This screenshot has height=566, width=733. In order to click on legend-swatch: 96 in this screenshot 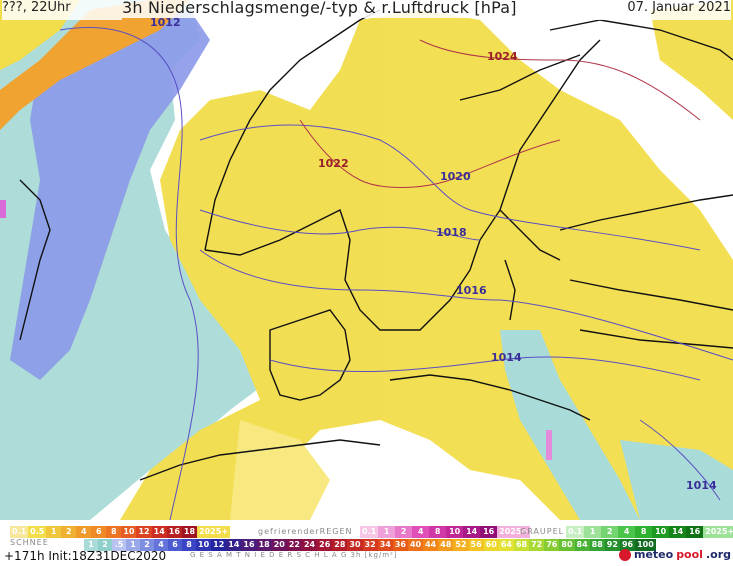, I will do `click(627, 545)`.